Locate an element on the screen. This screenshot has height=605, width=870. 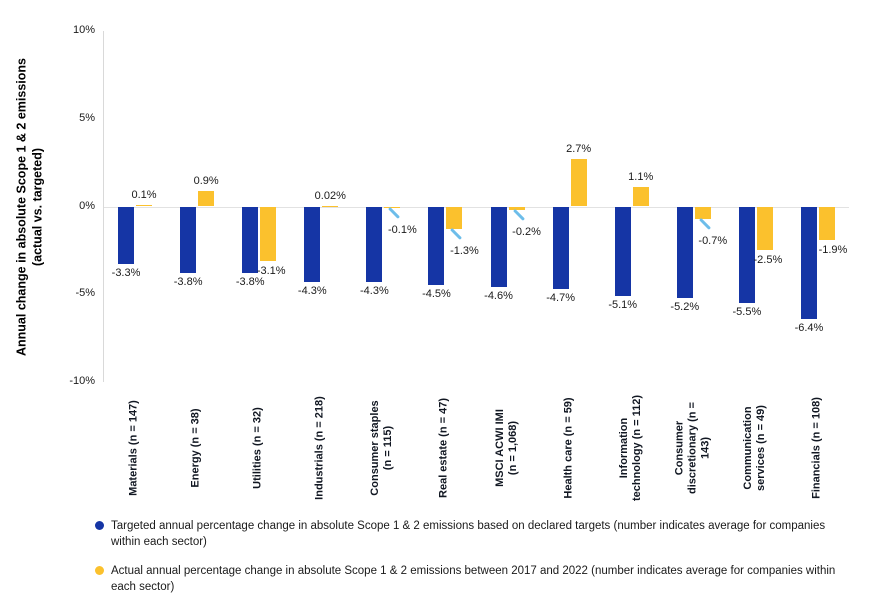
targeted-value-label: -4.5% is located at coordinates (436, 294).